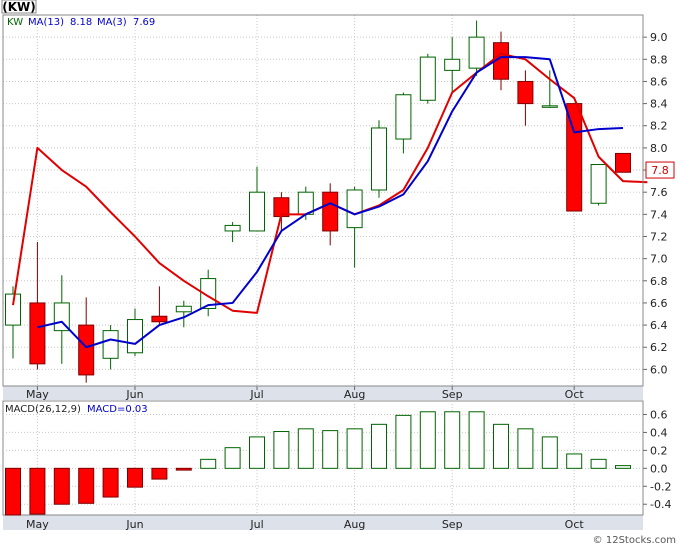 Image resolution: width=680 pixels, height=550 pixels. I want to click on price-tick-label: 8.4, so click(659, 104).